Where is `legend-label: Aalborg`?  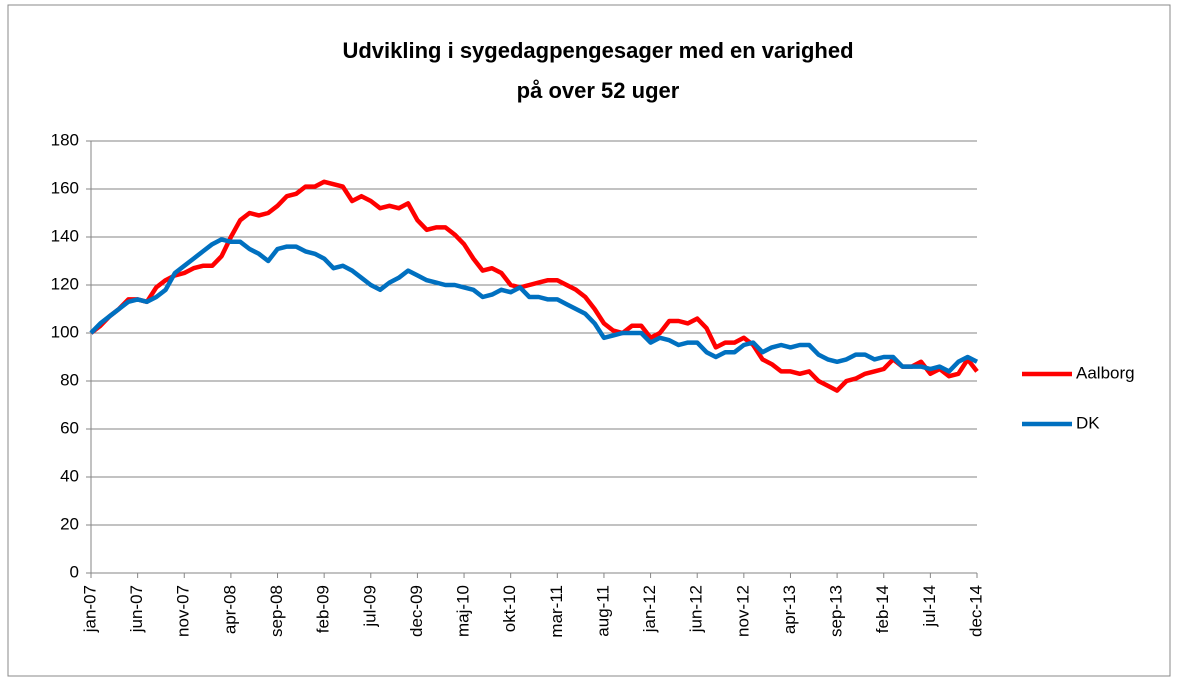
legend-label: Aalborg is located at coordinates (1105, 372).